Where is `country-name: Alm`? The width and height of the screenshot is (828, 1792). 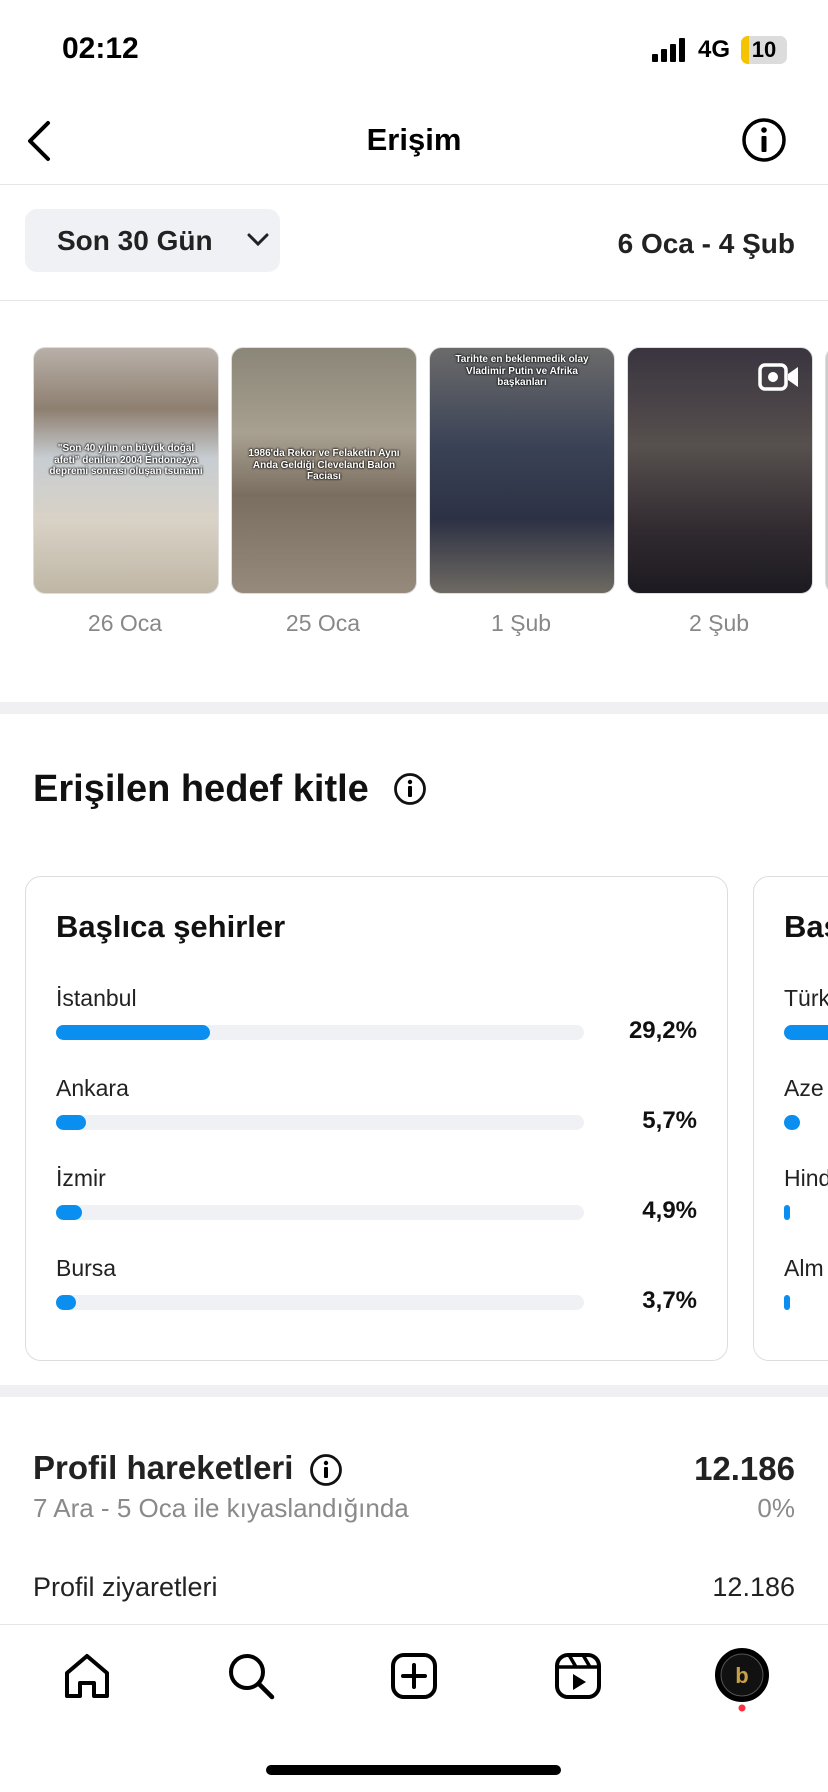 country-name: Alm is located at coordinates (804, 1268).